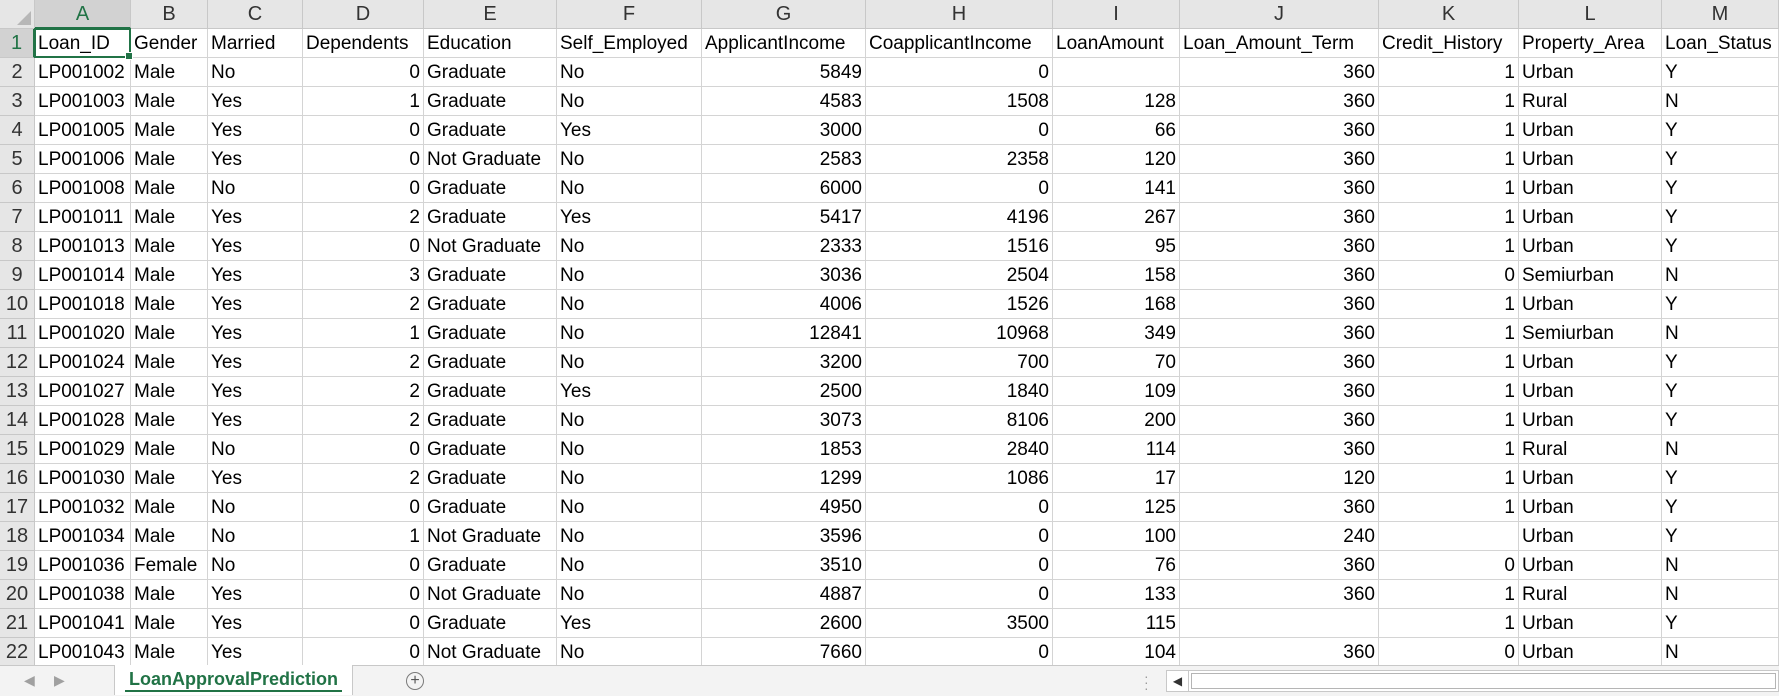  Describe the element at coordinates (1279, 14) in the screenshot. I see `column-header-j: J` at that location.